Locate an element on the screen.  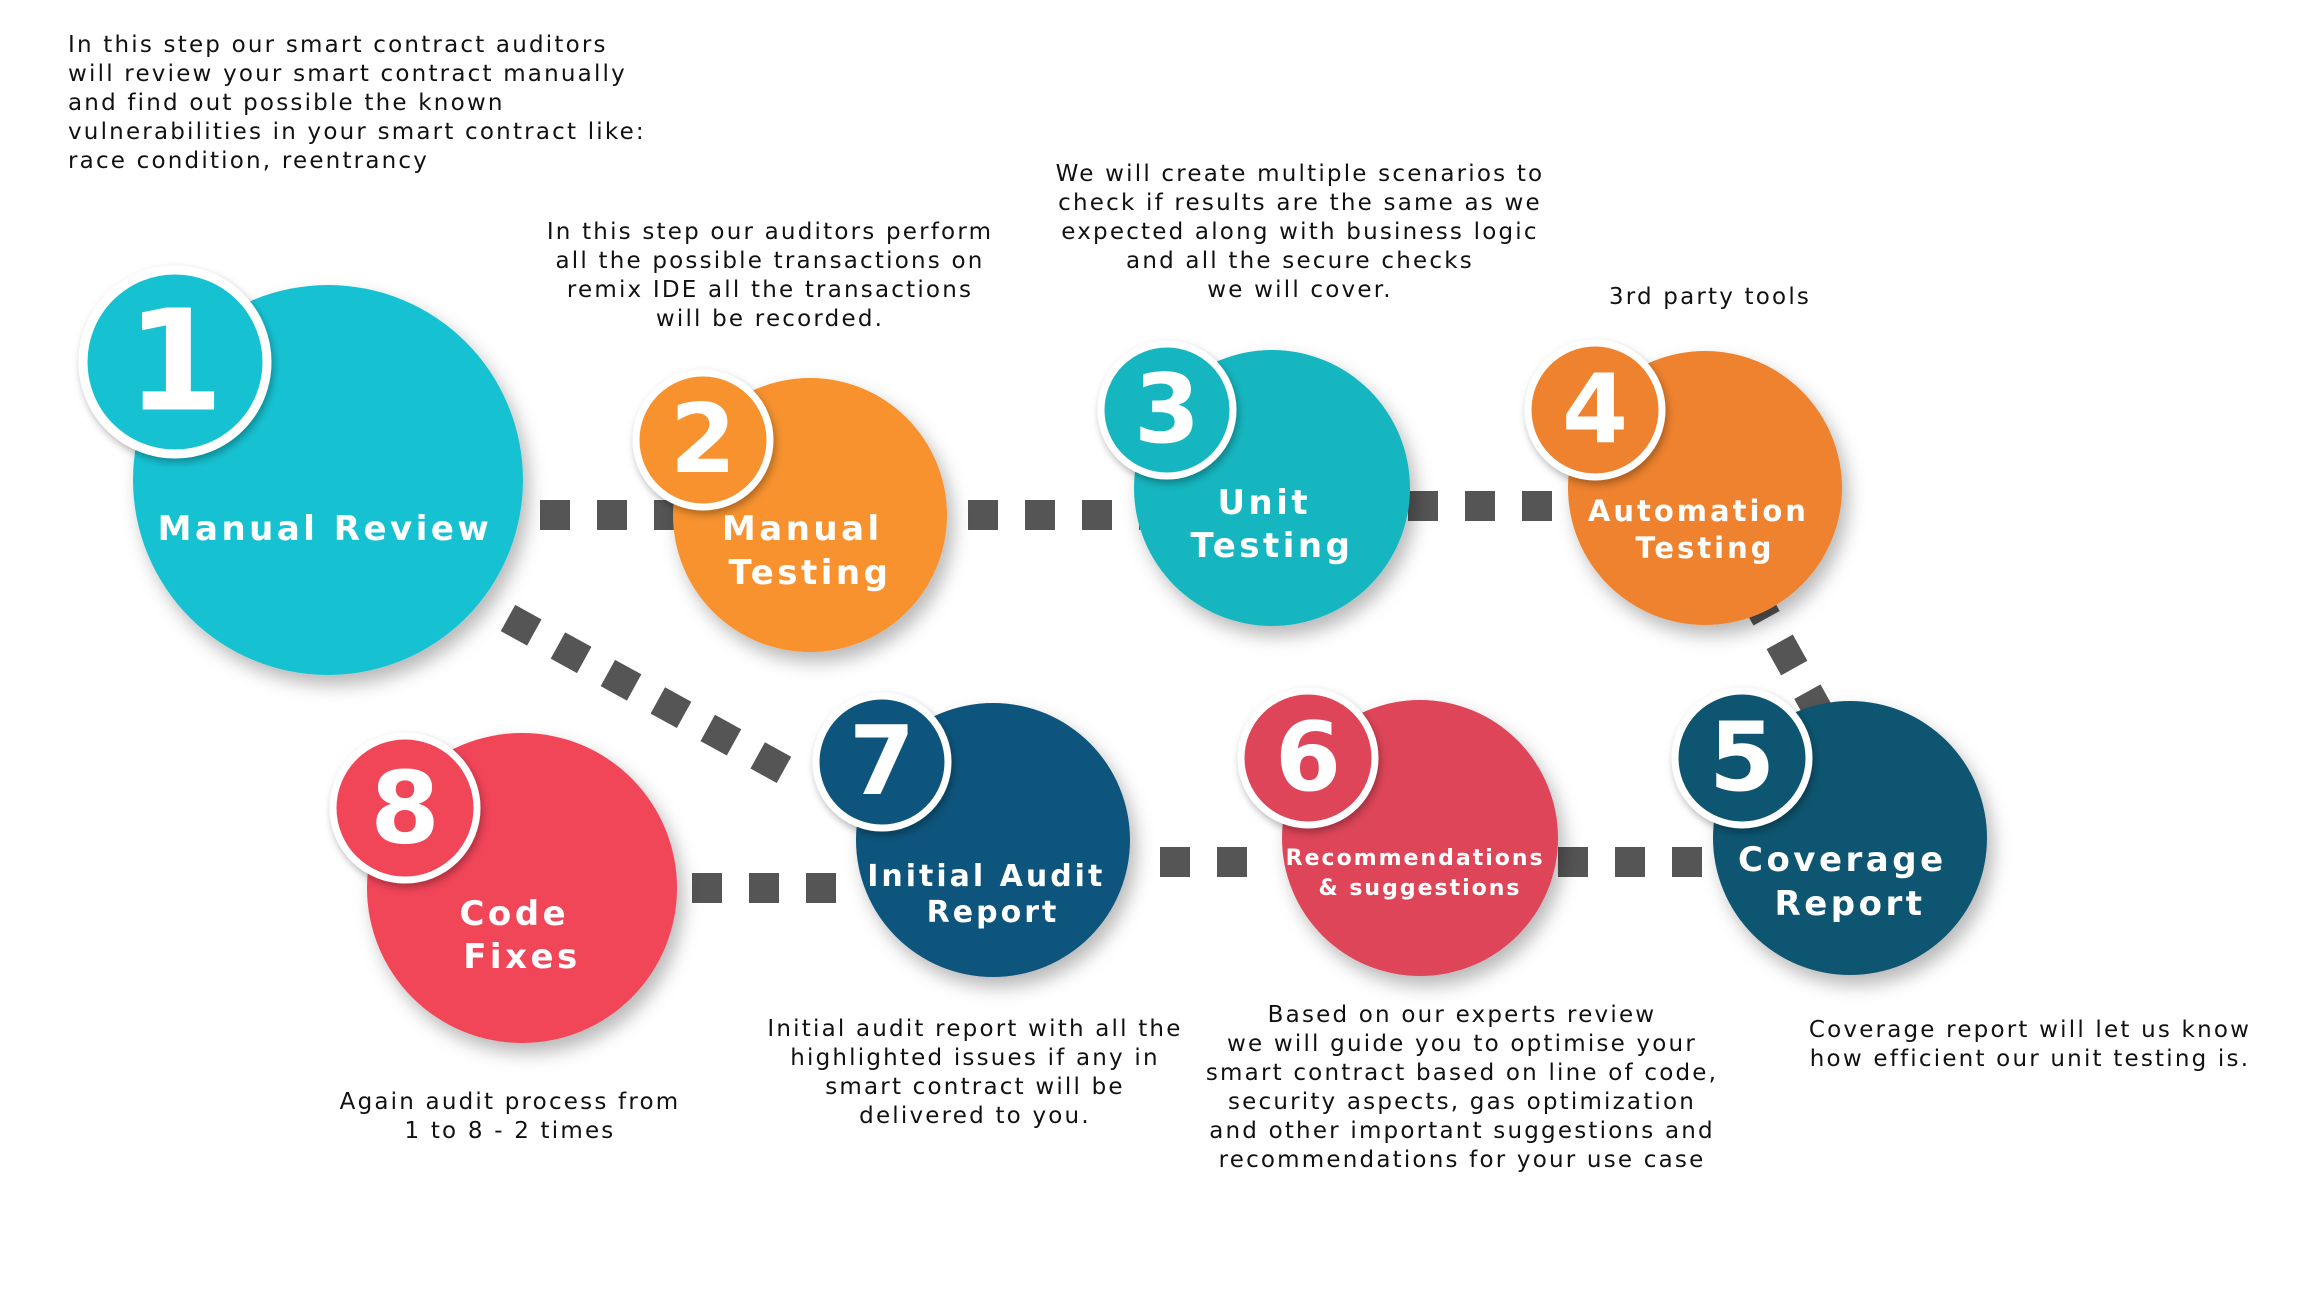
step-5-title-line-2: Report is located at coordinates (1850, 904).